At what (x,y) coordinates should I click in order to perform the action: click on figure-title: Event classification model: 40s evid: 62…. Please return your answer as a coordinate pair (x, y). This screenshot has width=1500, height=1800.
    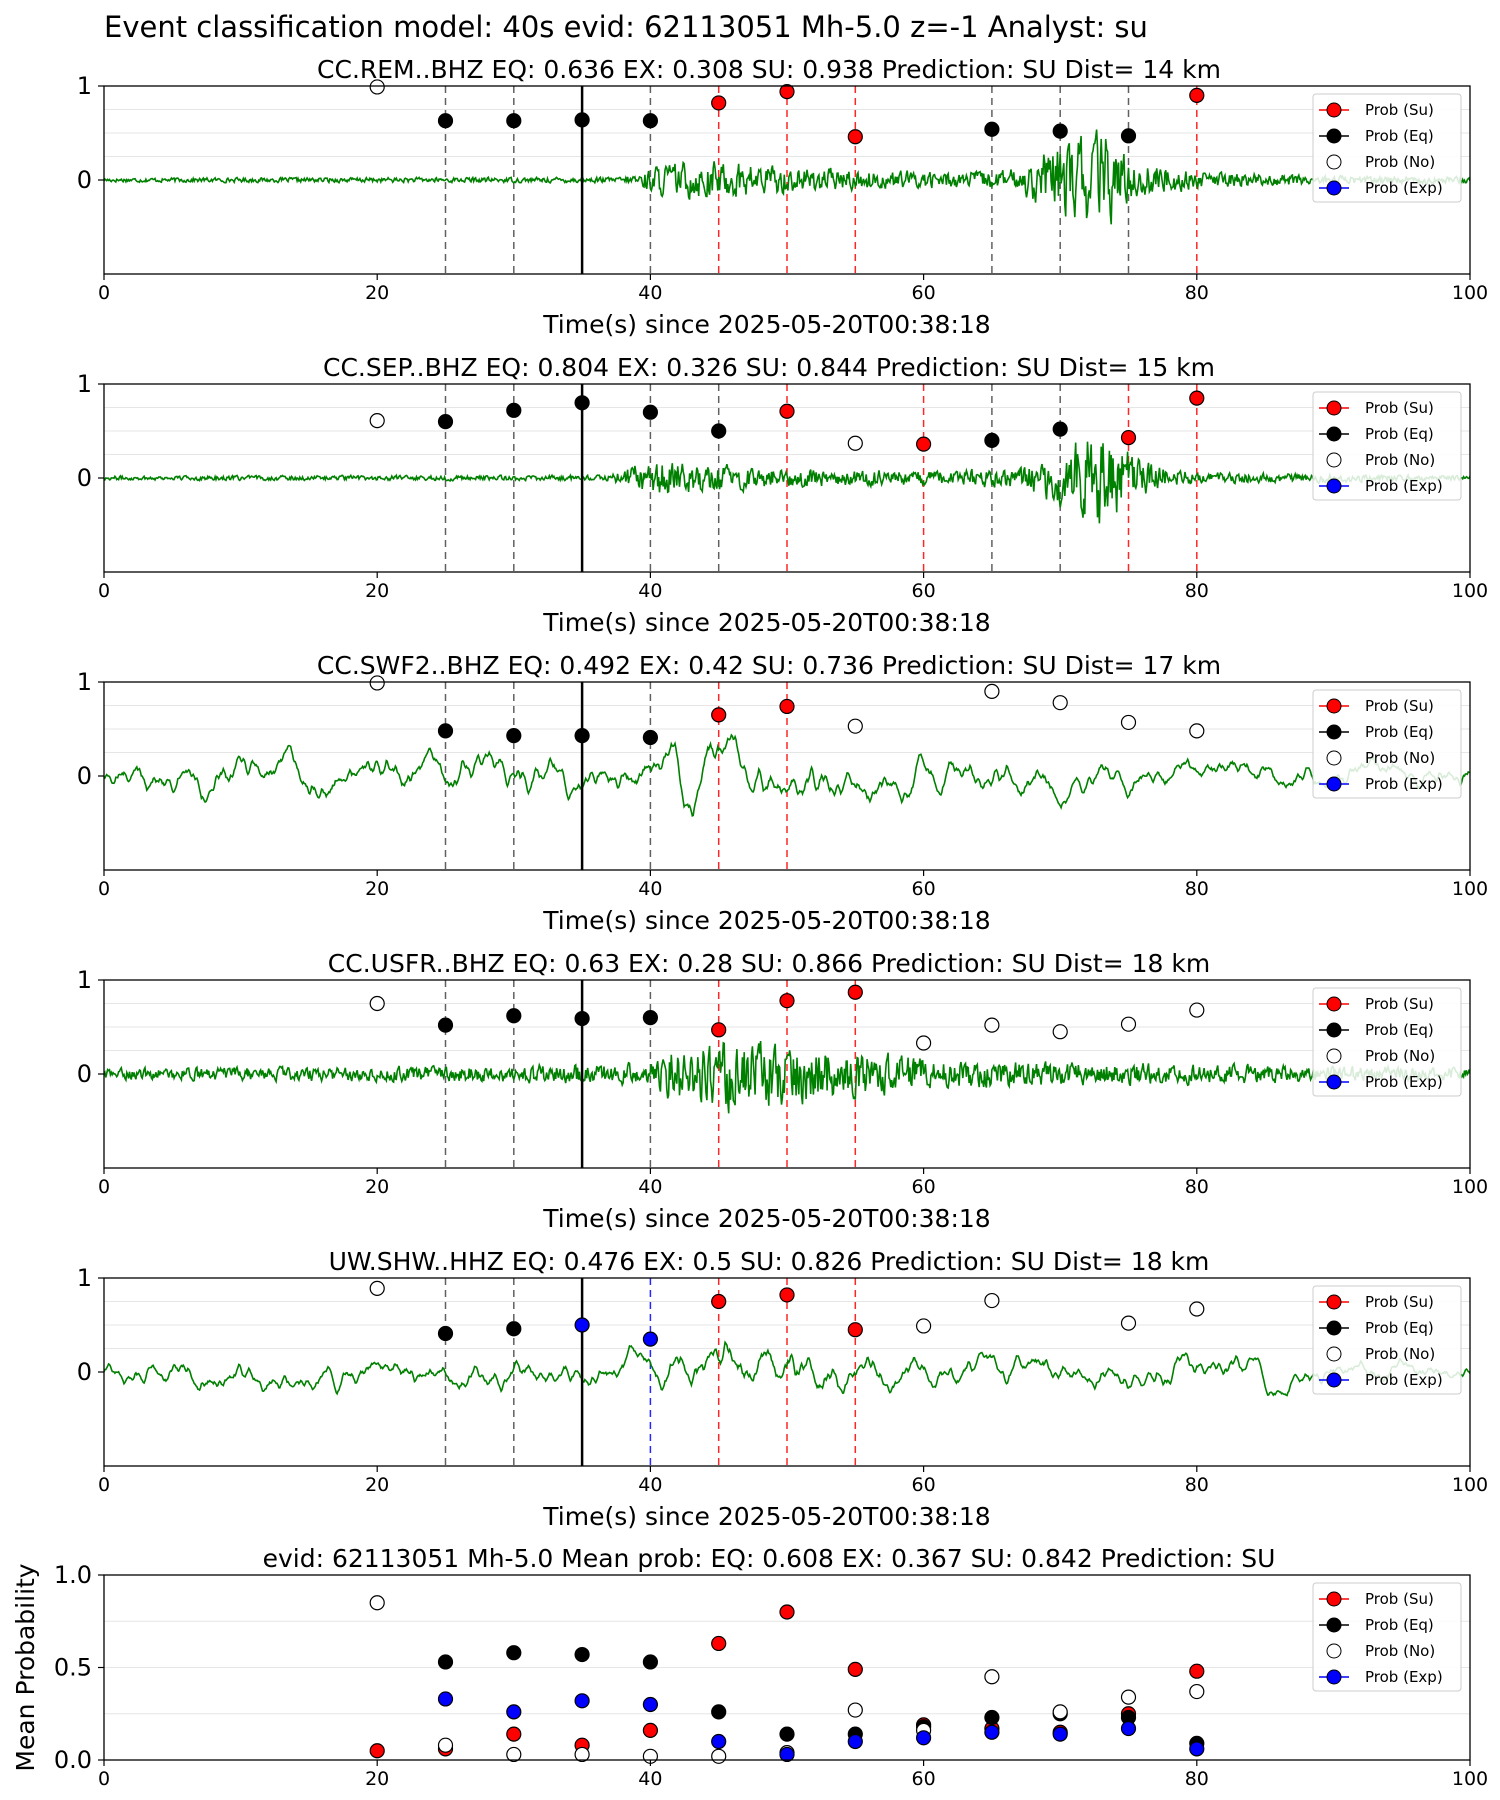
    Looking at the image, I should click on (626, 27).